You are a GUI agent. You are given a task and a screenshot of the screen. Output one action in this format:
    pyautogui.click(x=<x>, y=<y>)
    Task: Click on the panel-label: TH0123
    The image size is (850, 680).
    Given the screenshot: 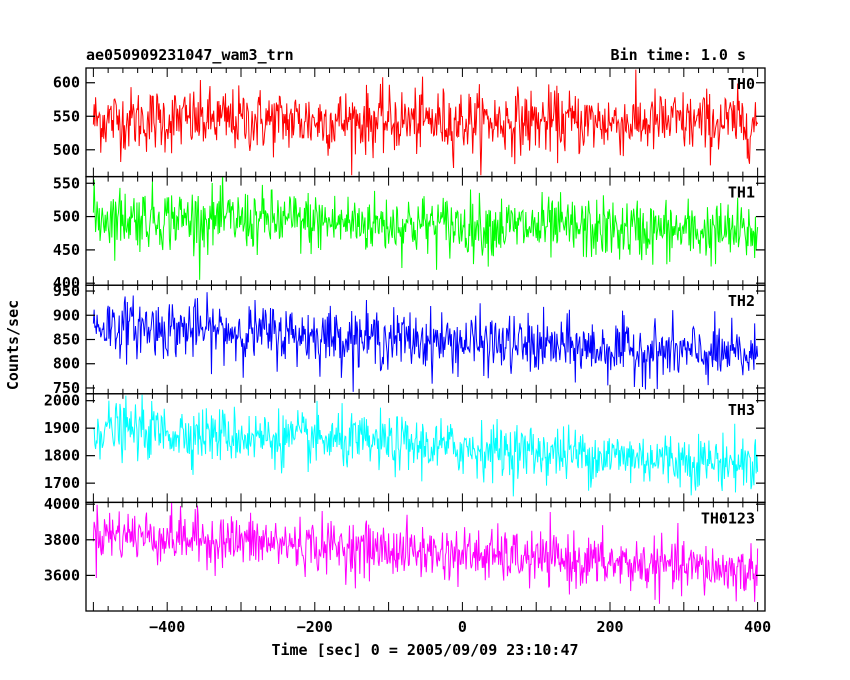 What is the action you would take?
    pyautogui.click(x=728, y=518)
    